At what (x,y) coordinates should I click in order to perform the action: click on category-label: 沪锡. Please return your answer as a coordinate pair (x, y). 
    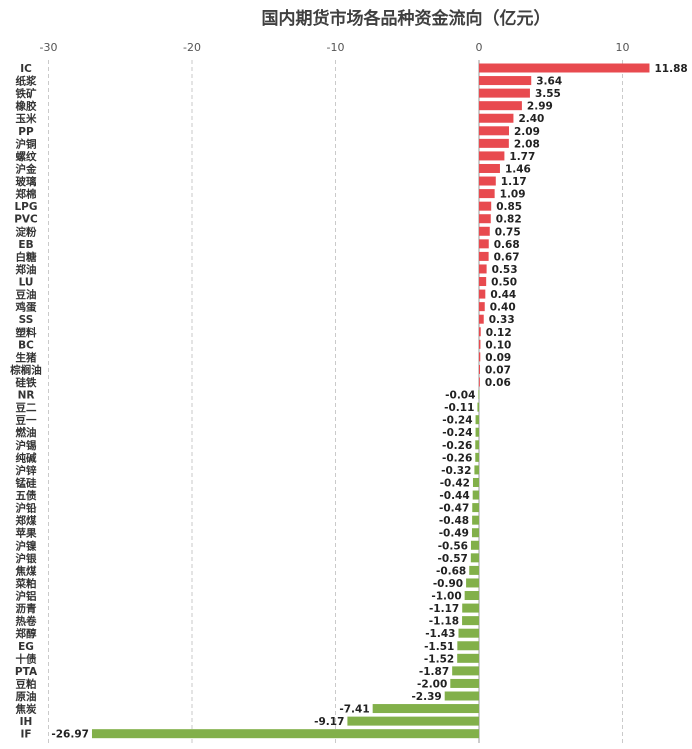
    Looking at the image, I should click on (26, 445).